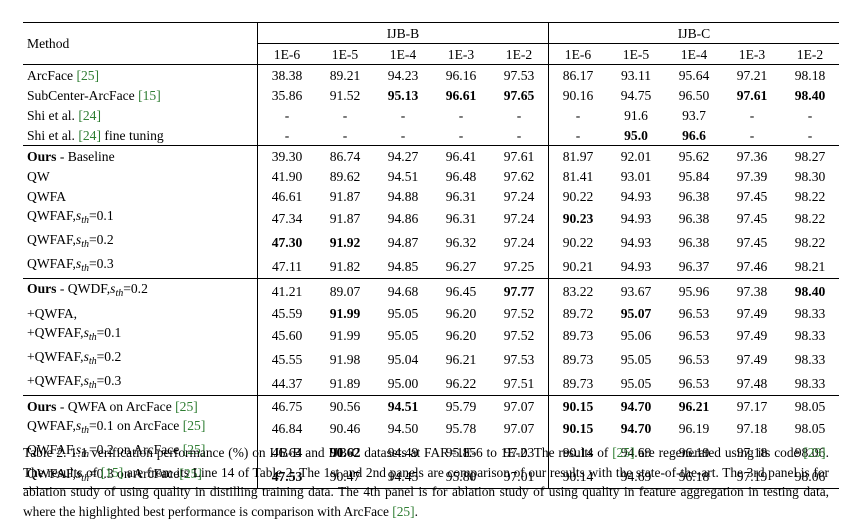  I want to click on value-cell: 41.21, so click(286, 290).